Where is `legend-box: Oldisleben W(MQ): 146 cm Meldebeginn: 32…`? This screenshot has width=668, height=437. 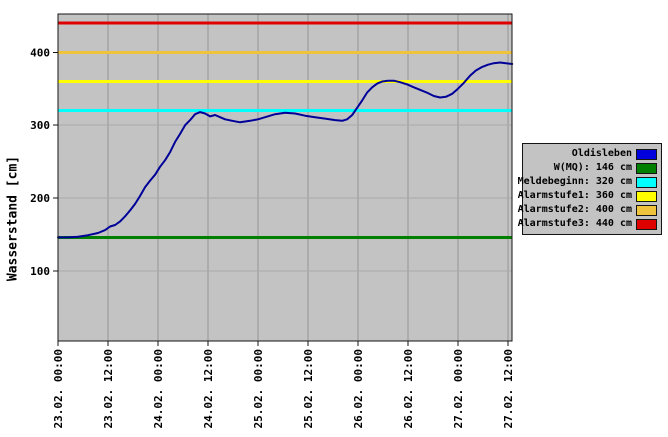
legend-box: Oldisleben W(MQ): 146 cm Meldebeginn: 32… is located at coordinates (590, 189).